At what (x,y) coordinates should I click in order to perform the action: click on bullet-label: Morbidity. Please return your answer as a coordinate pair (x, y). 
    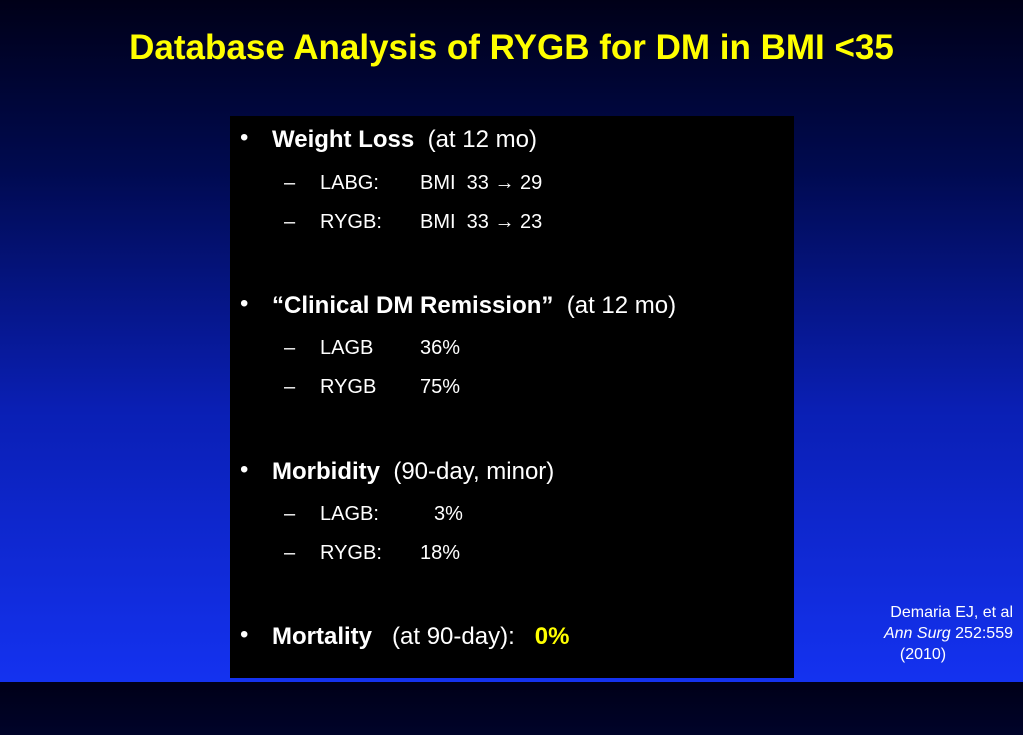
    Looking at the image, I should click on (326, 471).